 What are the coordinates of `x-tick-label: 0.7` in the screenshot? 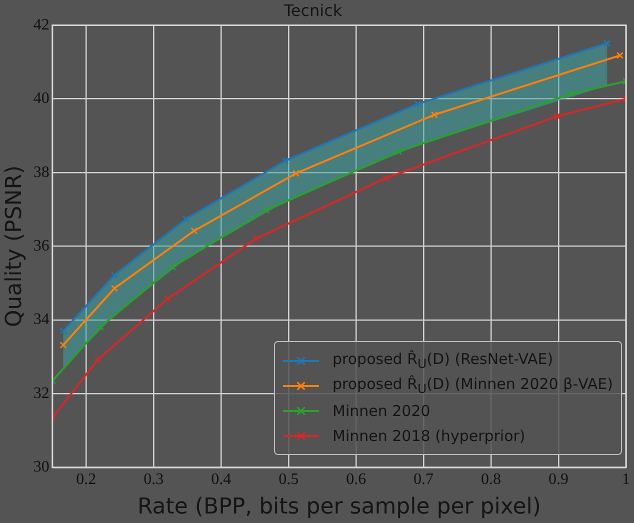 It's located at (424, 479).